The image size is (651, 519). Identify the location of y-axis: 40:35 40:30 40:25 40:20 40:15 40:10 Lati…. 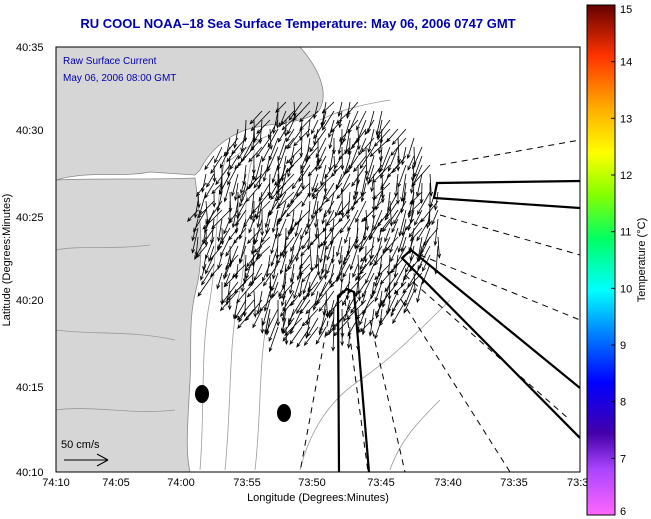
(22, 260).